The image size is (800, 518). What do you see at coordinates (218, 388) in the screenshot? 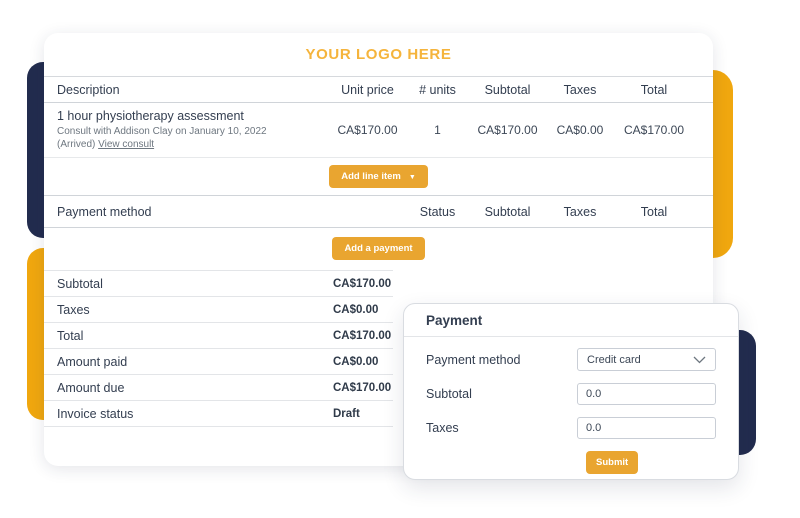
I see `summary-row-amount-due: Amount due CA$170.00` at bounding box center [218, 388].